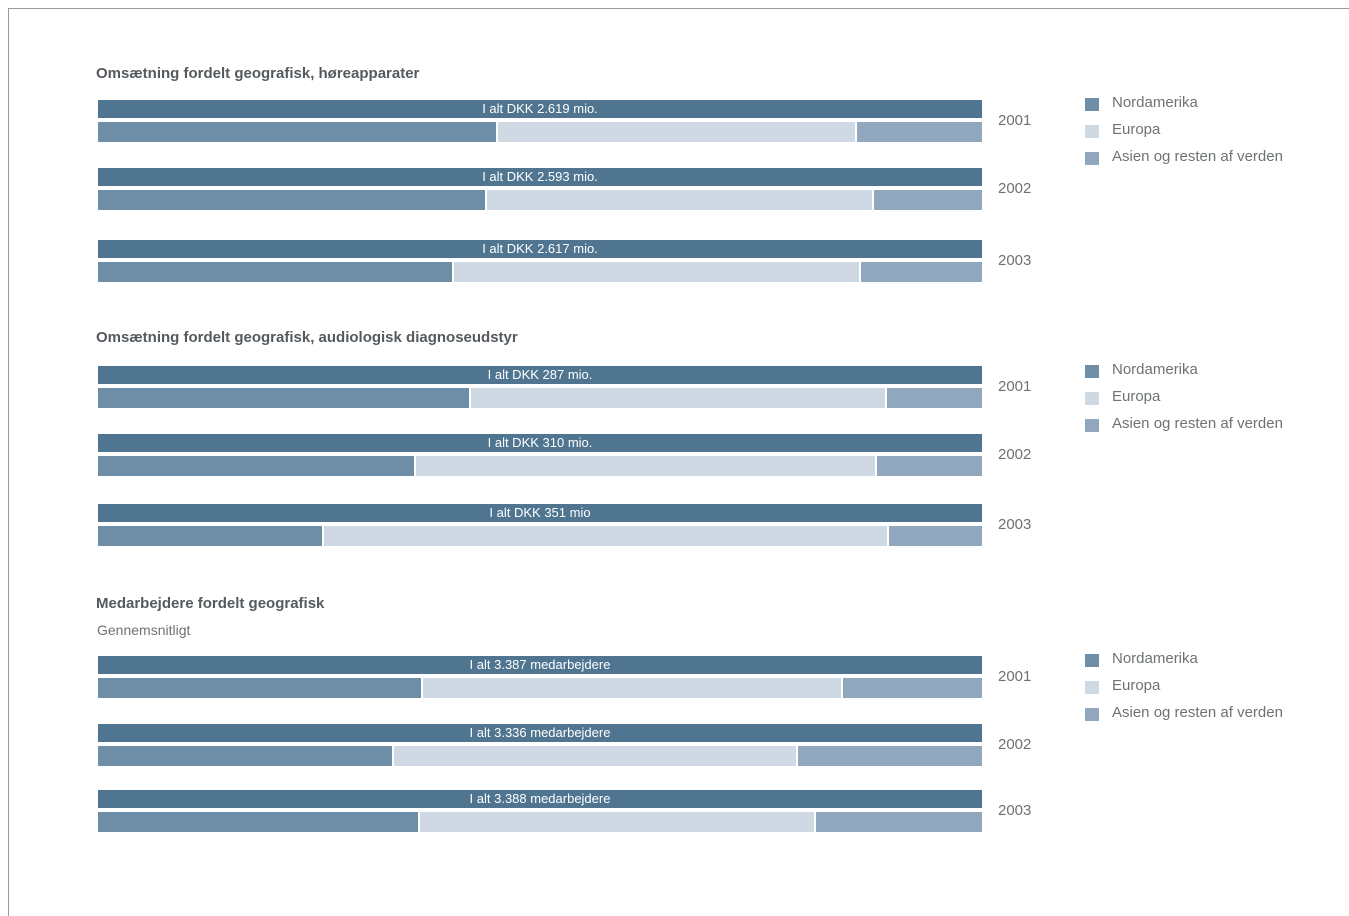 This screenshot has height=916, width=1349. I want to click on total-bar: I alt DKK 2.617 mio., so click(540, 249).